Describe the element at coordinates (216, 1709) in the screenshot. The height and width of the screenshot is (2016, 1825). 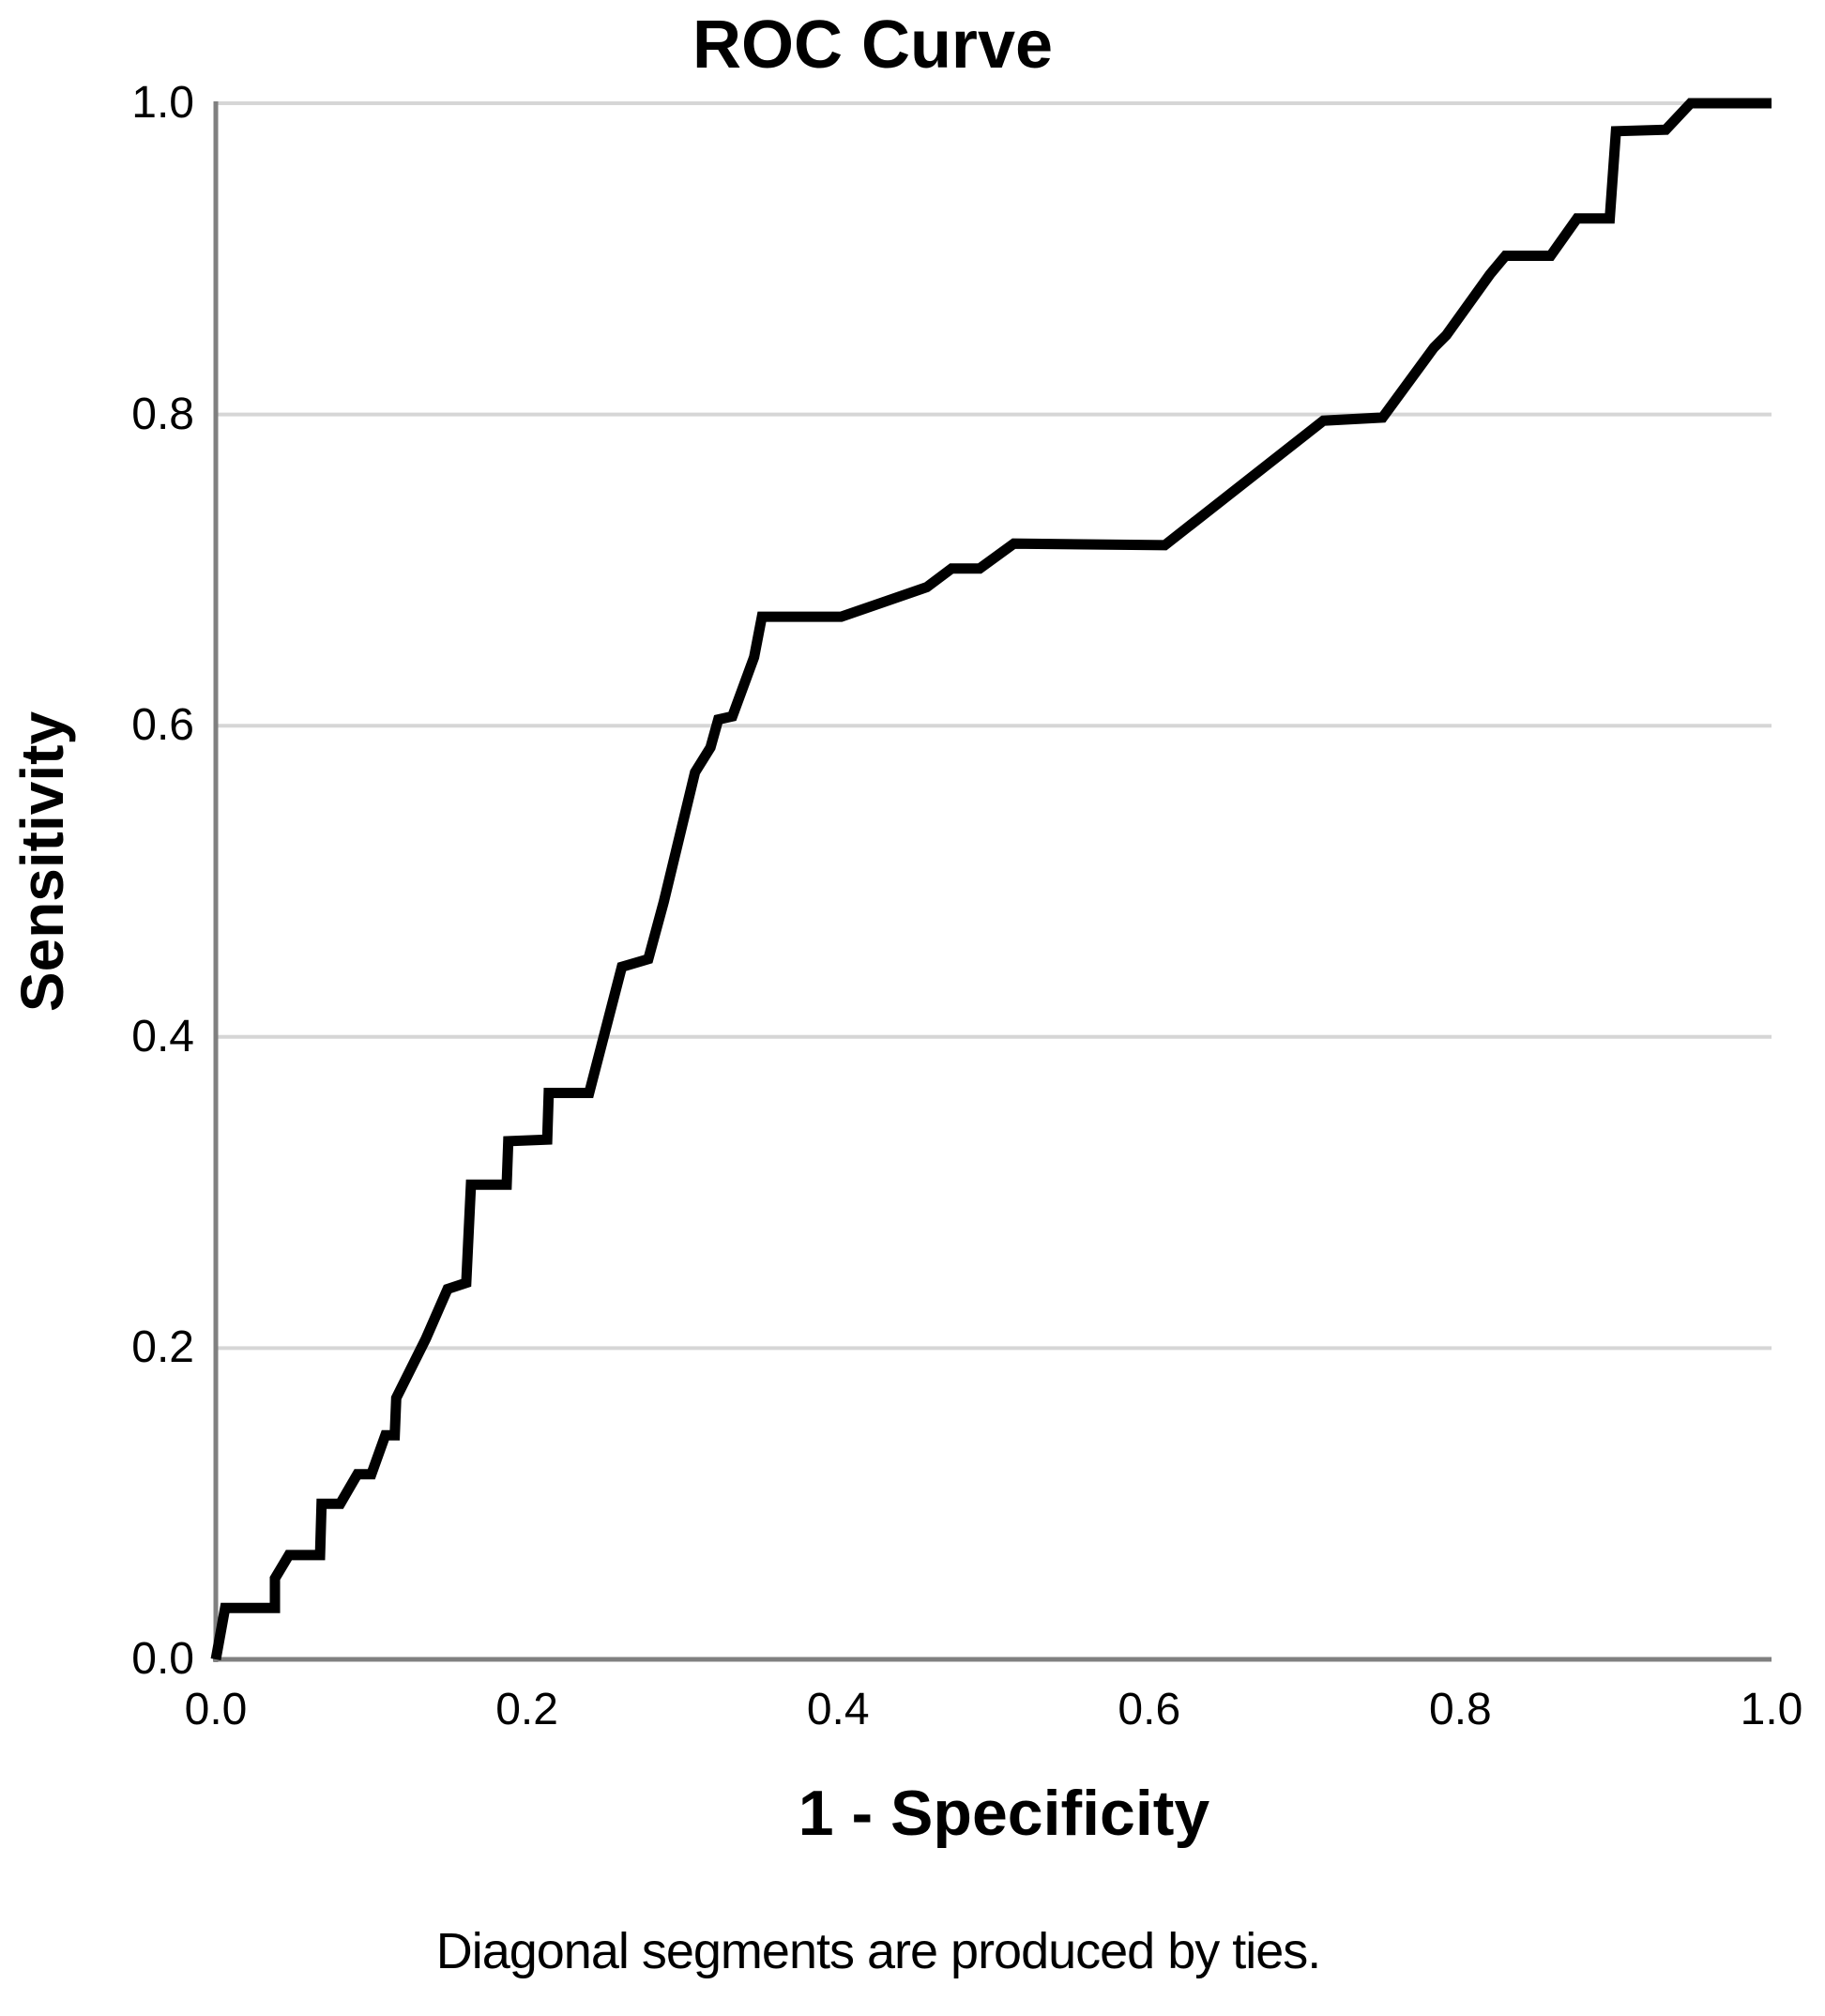
I see `x-tick-label-0.0: 0.0` at that location.